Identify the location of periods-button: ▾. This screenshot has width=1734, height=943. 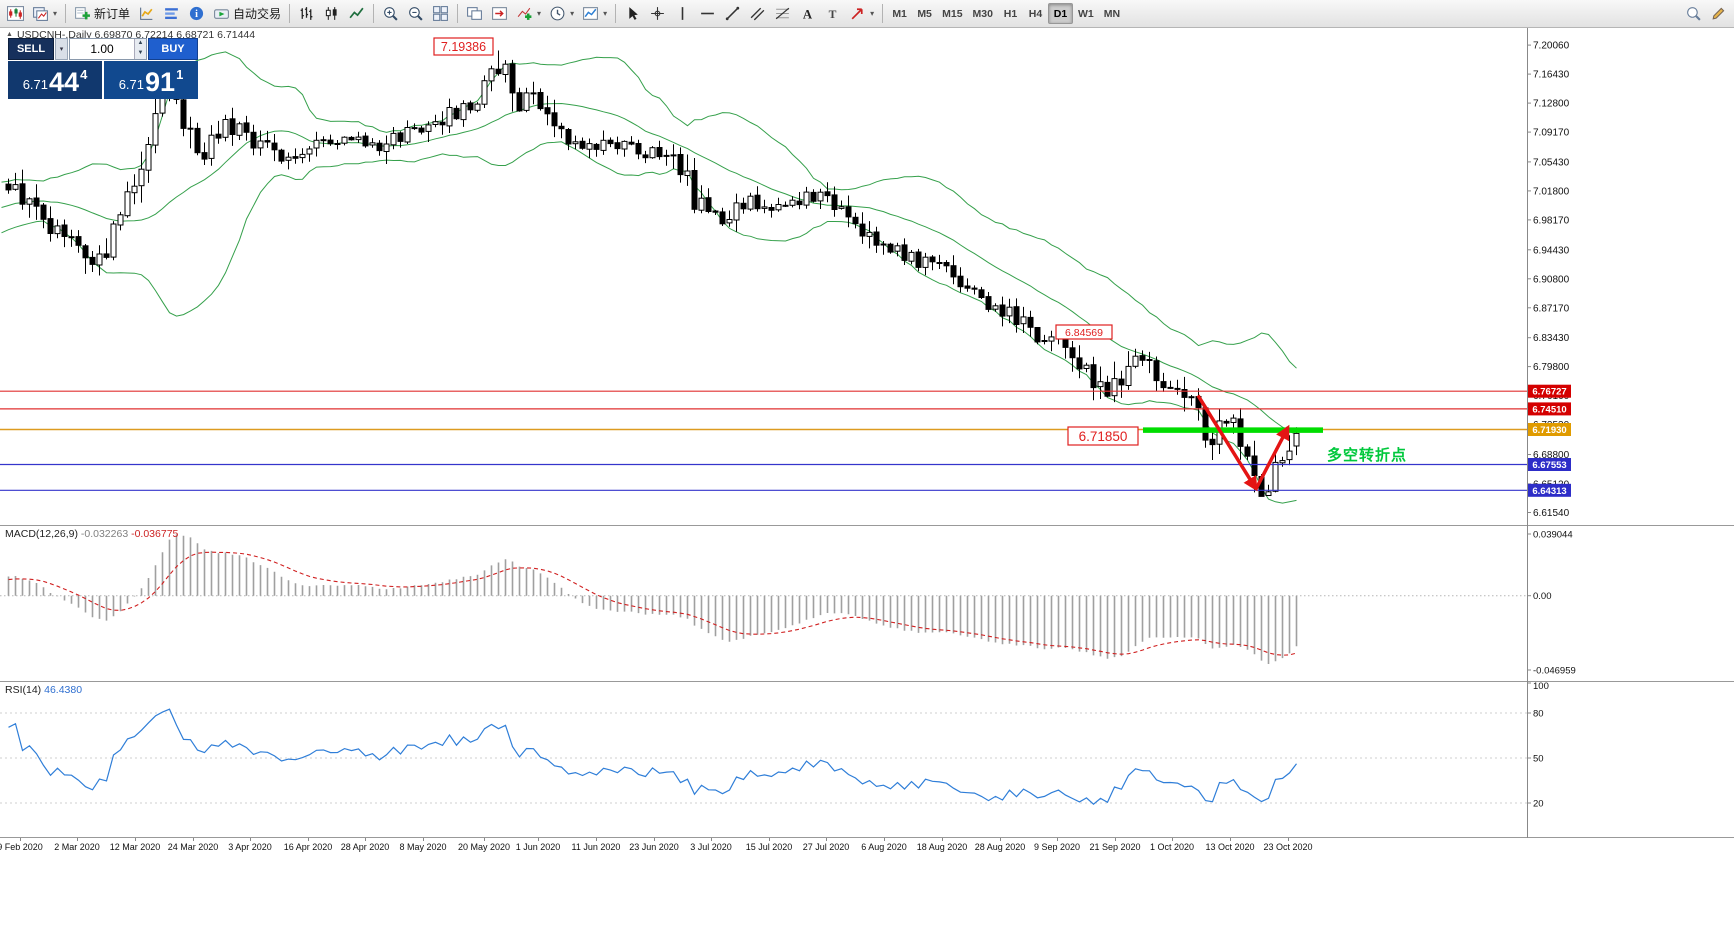
(561, 13).